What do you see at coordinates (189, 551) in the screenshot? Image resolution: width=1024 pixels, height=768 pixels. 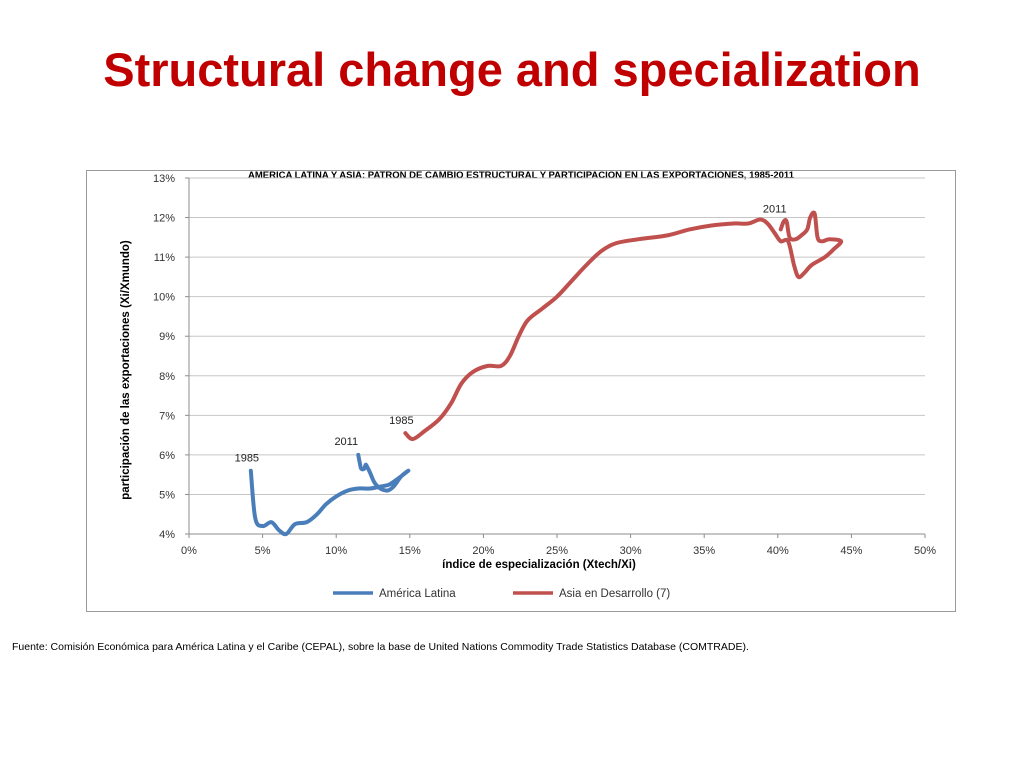 I see `x-tick-label-0: 0%` at bounding box center [189, 551].